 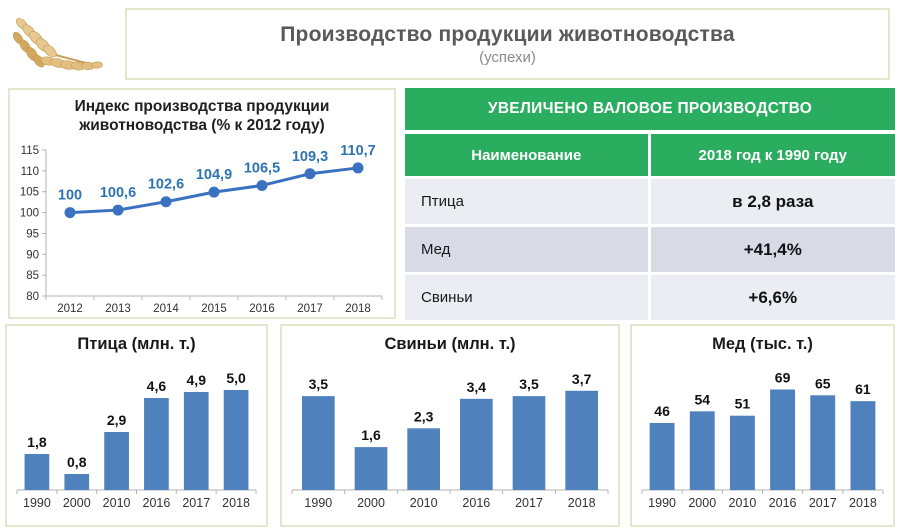 I want to click on svg-text: 115, so click(x=30, y=151).